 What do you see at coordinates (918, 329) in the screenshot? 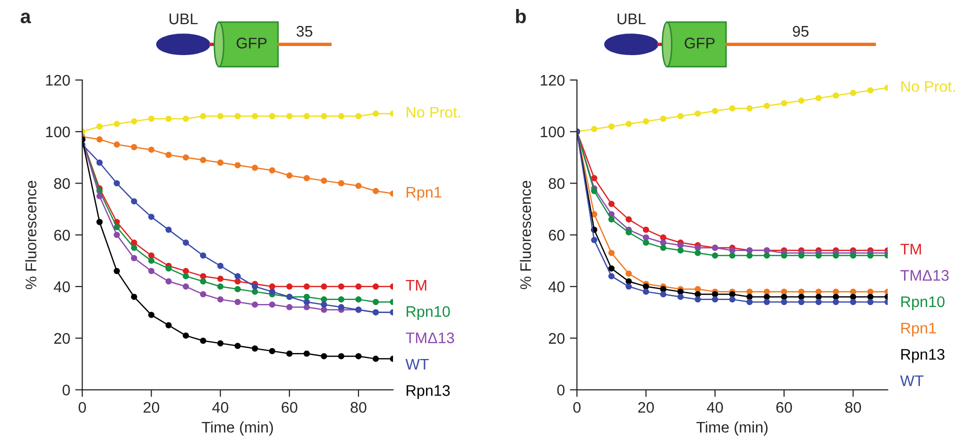
I see `text: Rpn1` at bounding box center [918, 329].